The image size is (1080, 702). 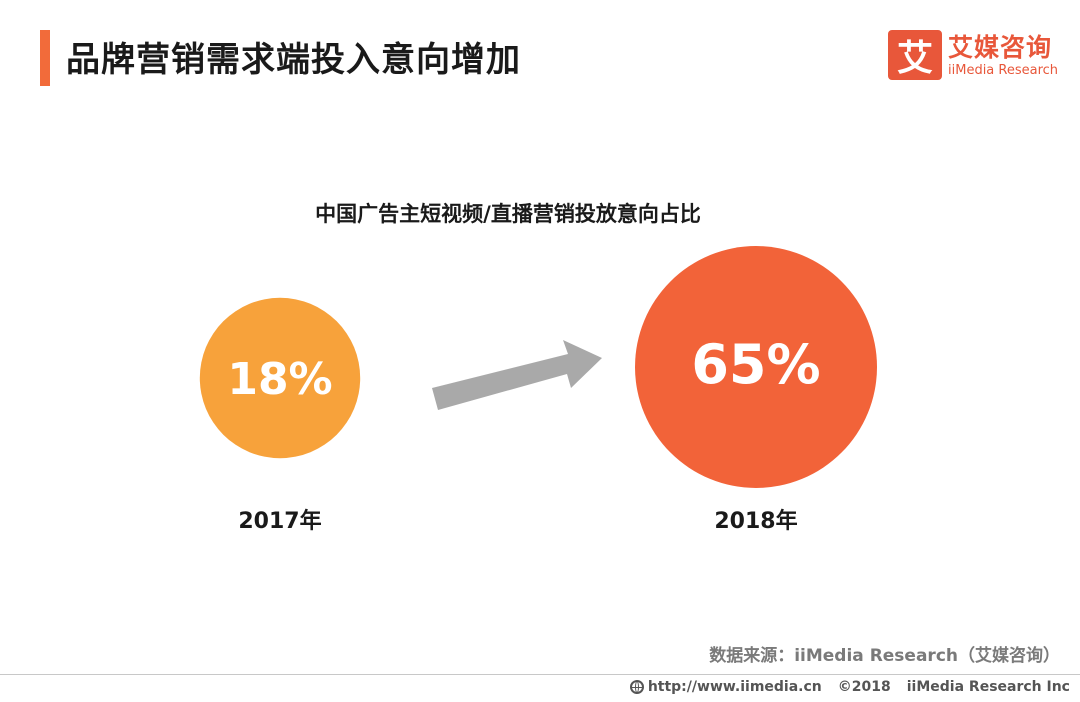 What do you see at coordinates (540, 674) in the screenshot?
I see `footer-divider` at bounding box center [540, 674].